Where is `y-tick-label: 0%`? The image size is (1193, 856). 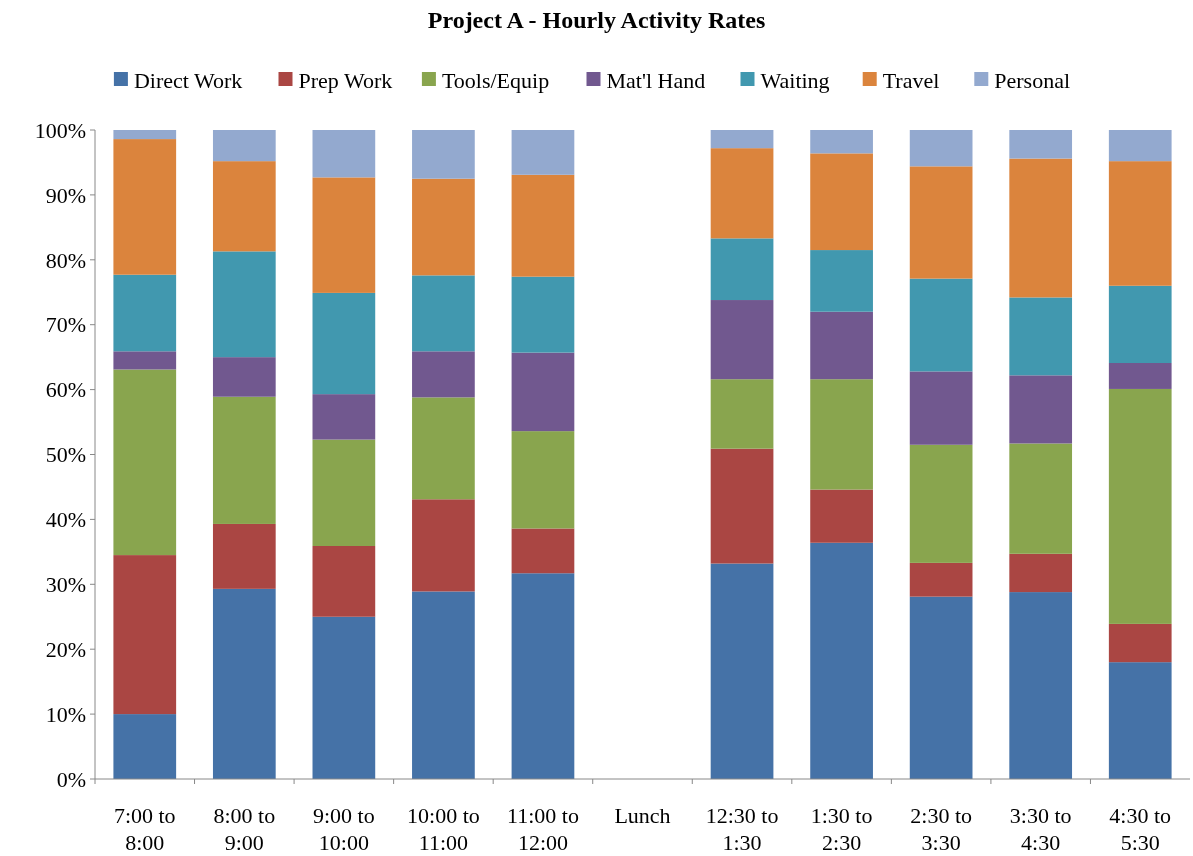
y-tick-label: 0% is located at coordinates (71, 779).